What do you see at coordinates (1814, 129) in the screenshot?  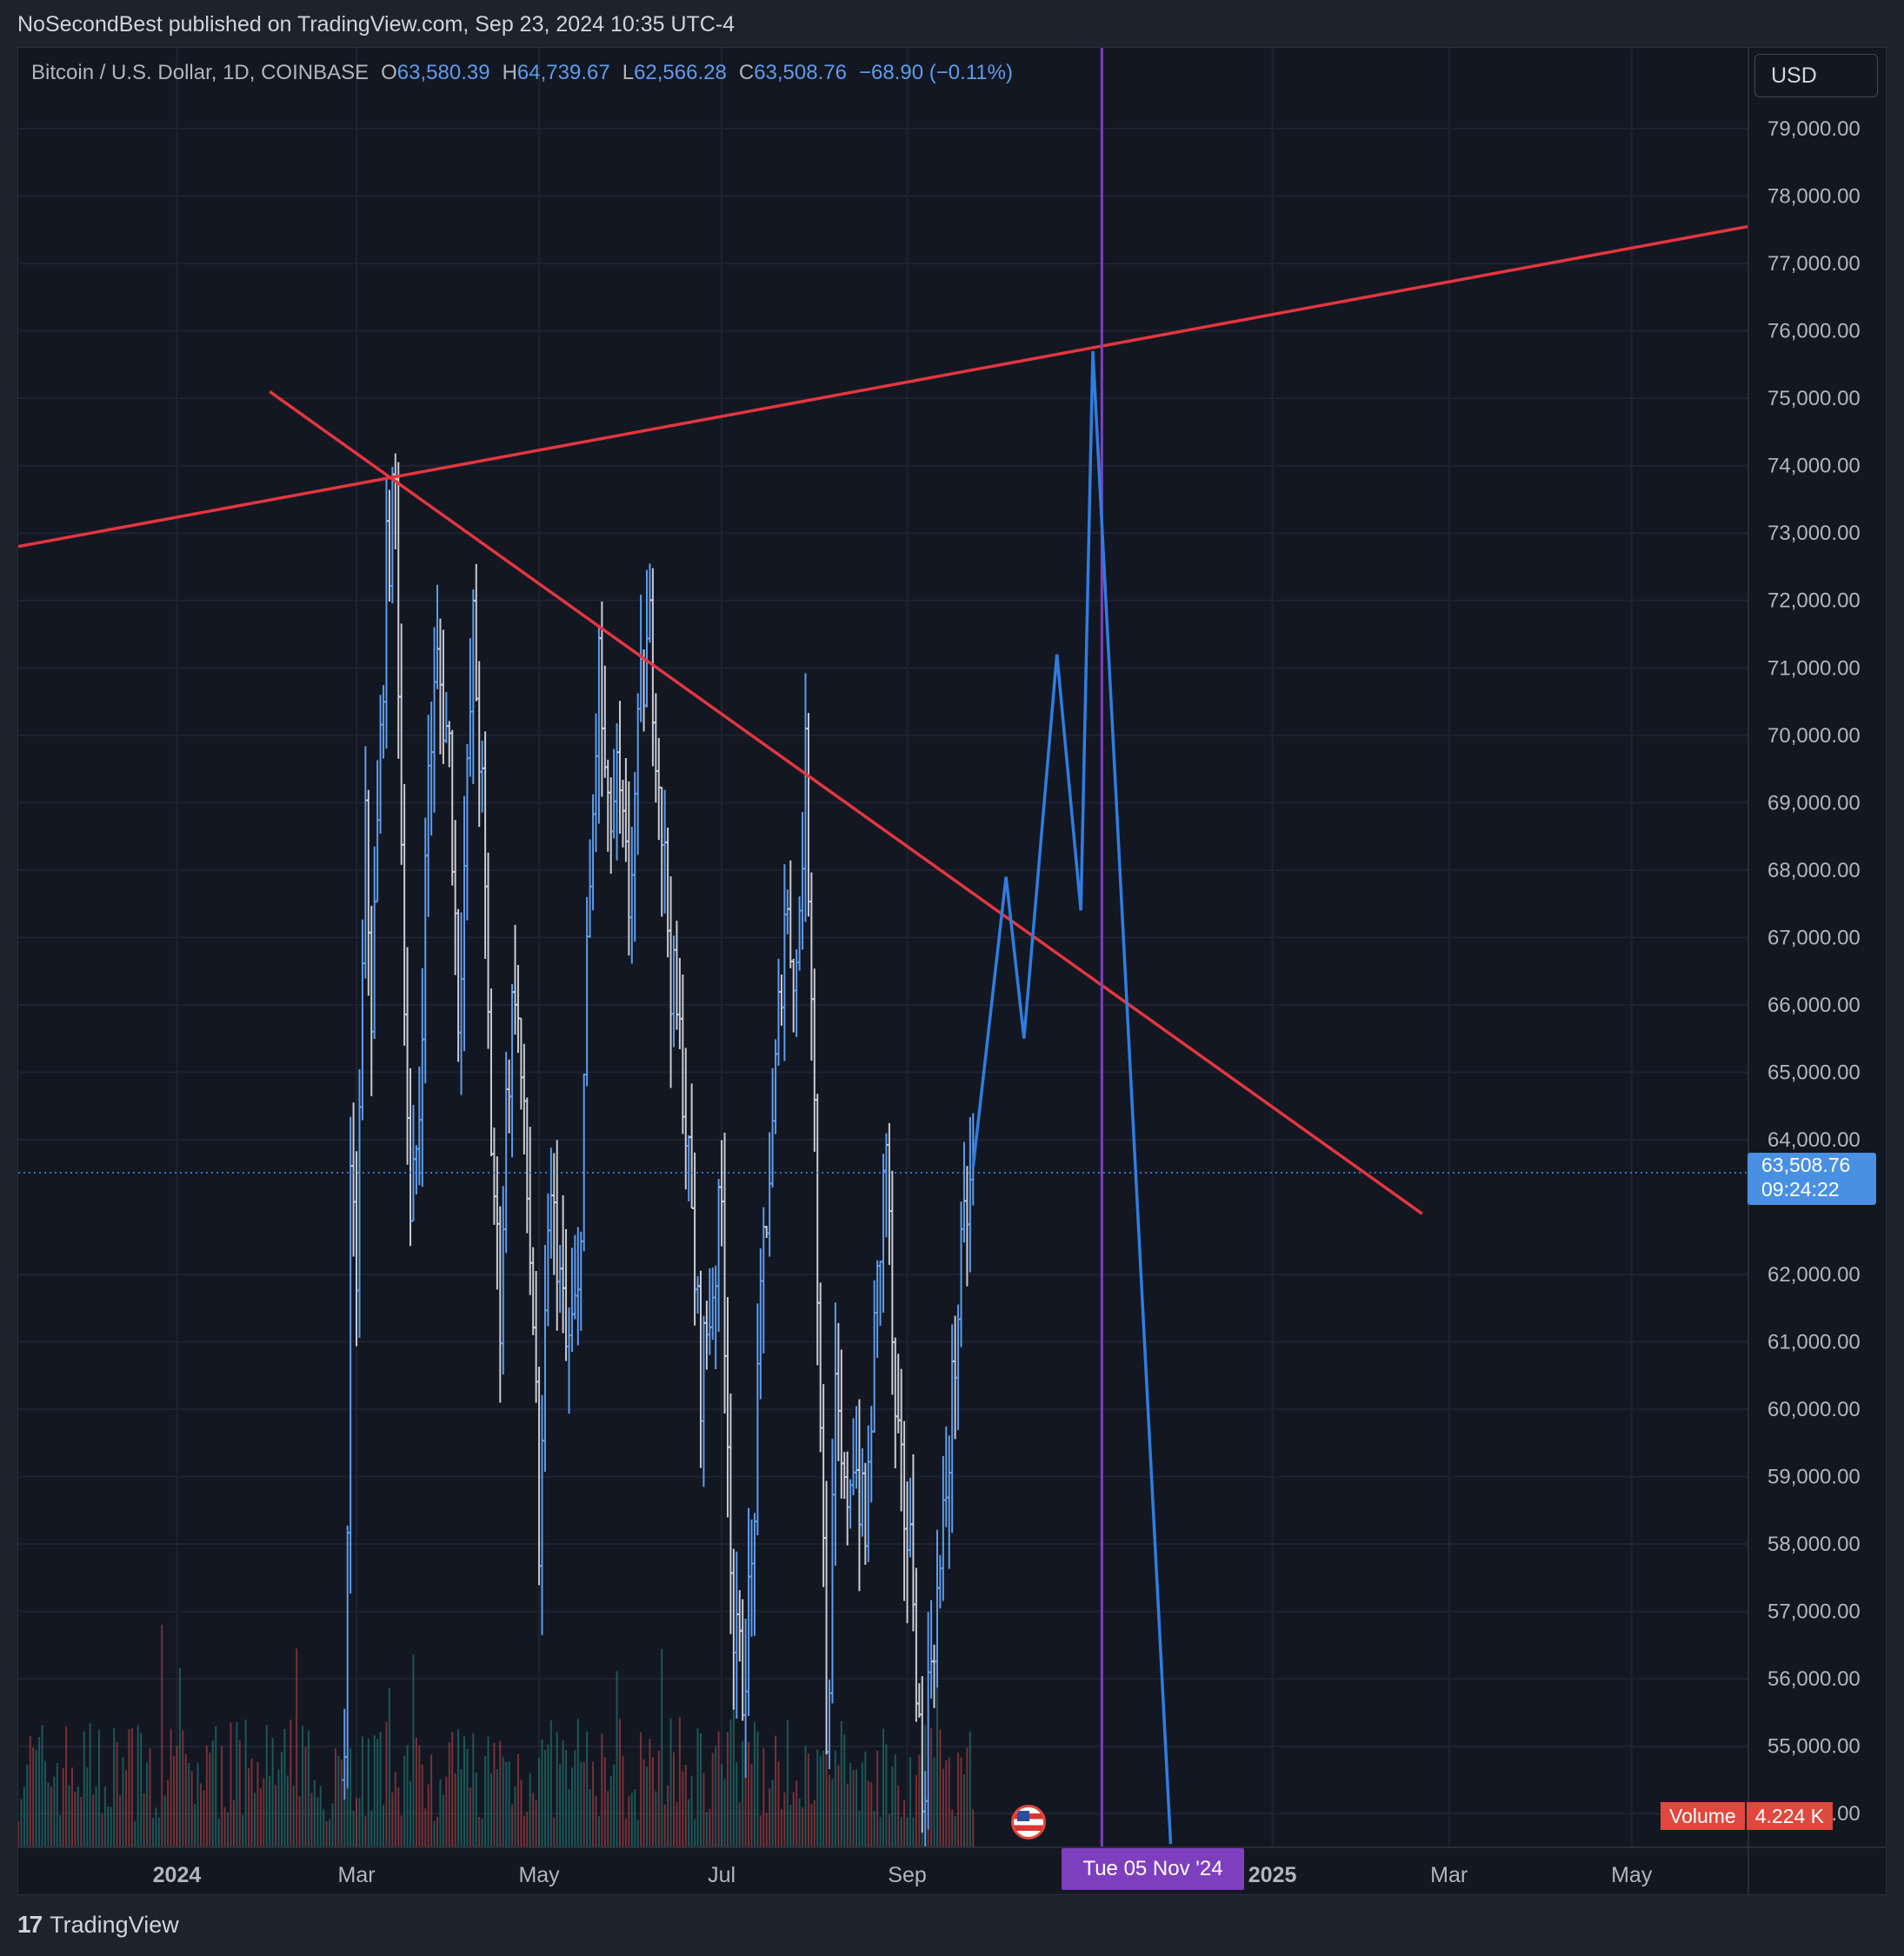 I see `y-tick-label: 79,000.00` at bounding box center [1814, 129].